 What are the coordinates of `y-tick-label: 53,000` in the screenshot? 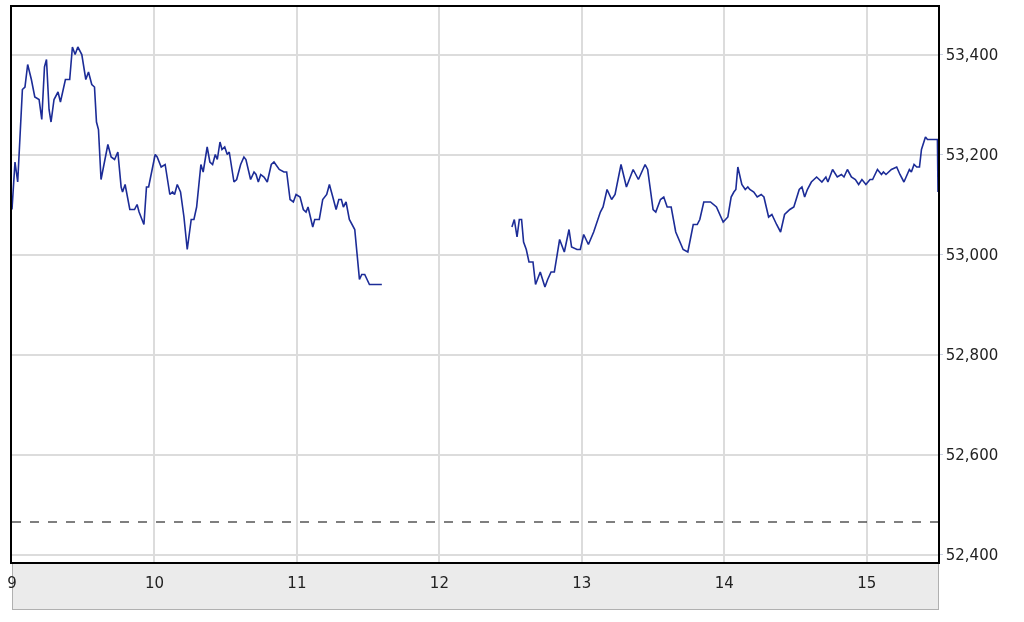 It's located at (972, 254).